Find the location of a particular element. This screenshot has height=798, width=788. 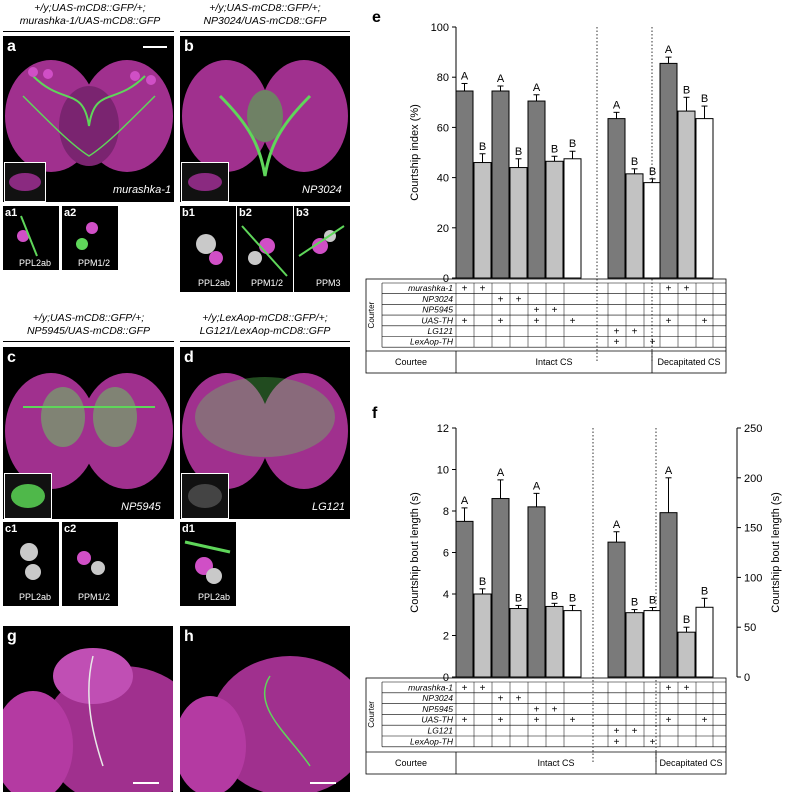

chart-f-table-rowname: LG121 is located at coordinates (440, 731).